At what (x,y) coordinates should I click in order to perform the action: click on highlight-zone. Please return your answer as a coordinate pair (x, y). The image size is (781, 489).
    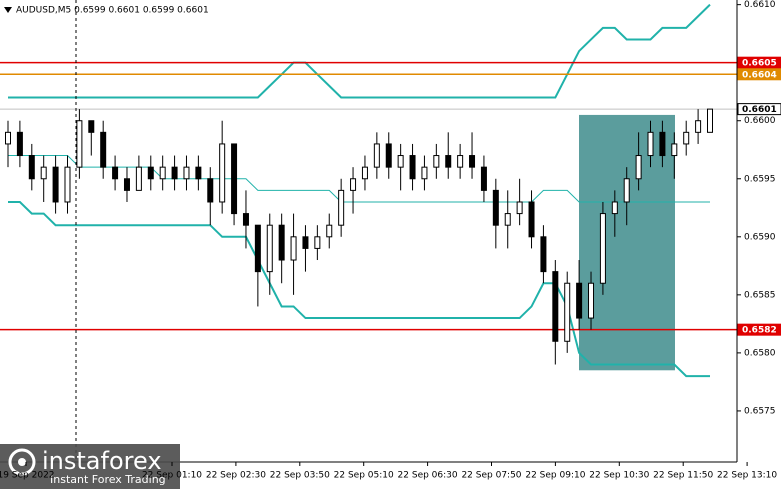
    Looking at the image, I should click on (627, 242).